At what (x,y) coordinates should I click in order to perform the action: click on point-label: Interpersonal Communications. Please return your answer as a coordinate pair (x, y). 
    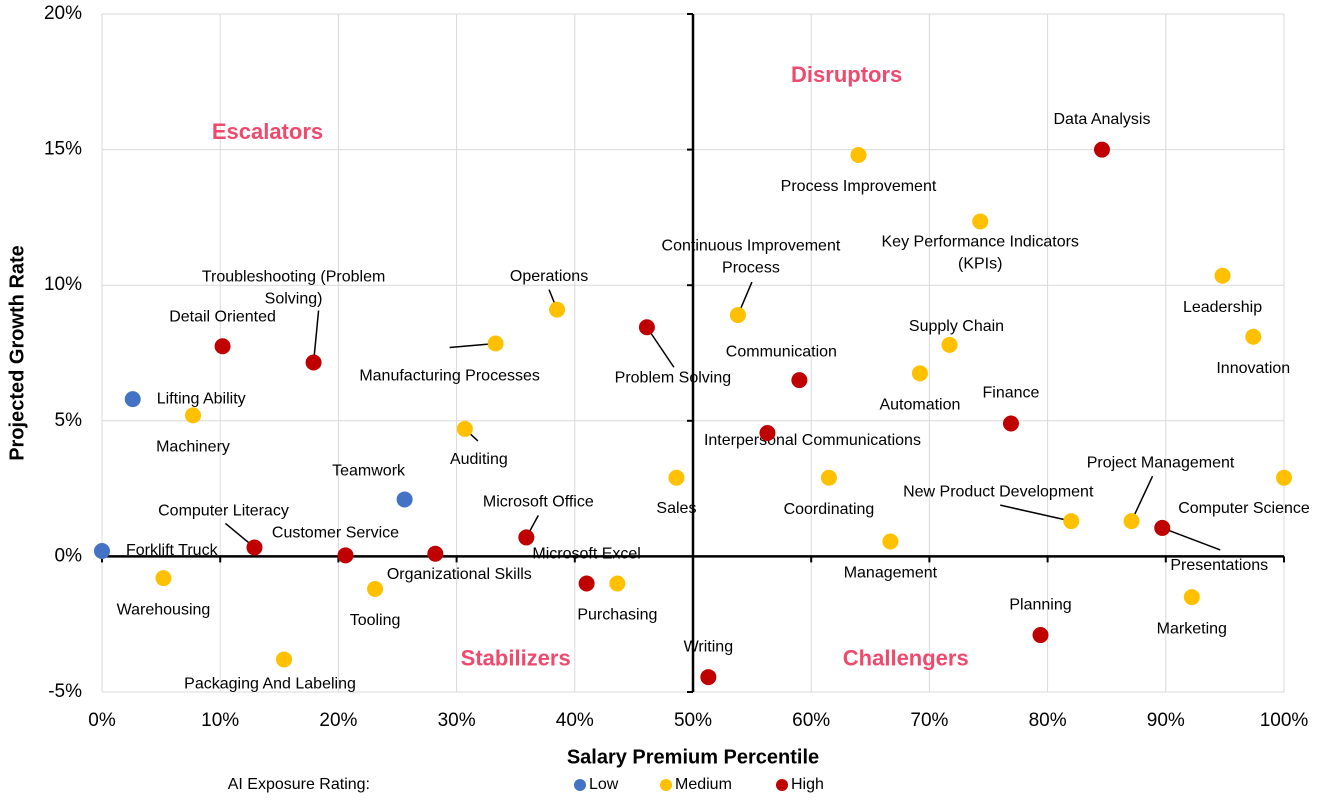
    Looking at the image, I should click on (812, 440).